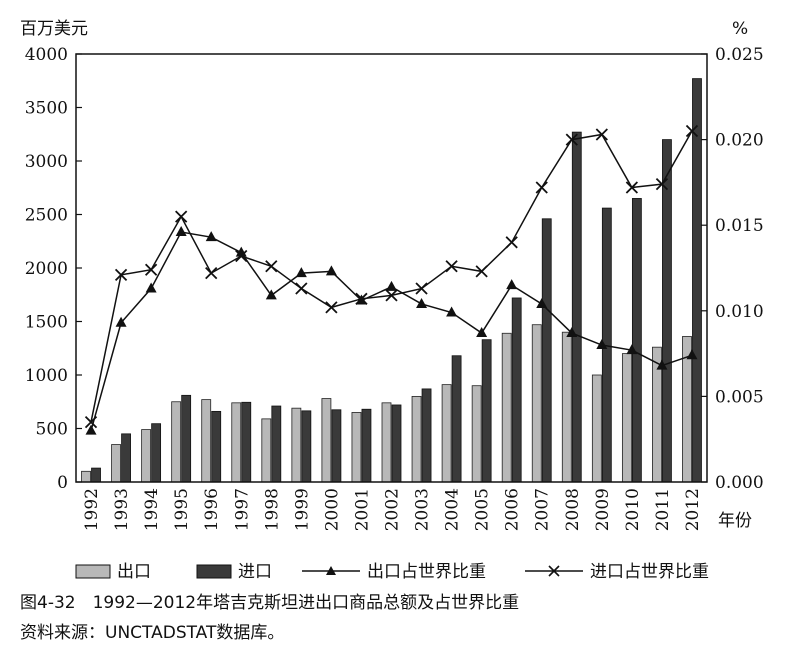 The image size is (800, 647). Describe the element at coordinates (423, 509) in the screenshot. I see `x-tick-label: 2003` at that location.